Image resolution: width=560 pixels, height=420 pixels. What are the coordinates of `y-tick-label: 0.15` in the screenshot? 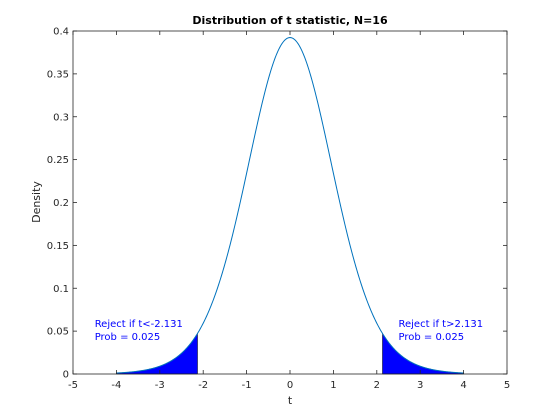 It's located at (58, 246).